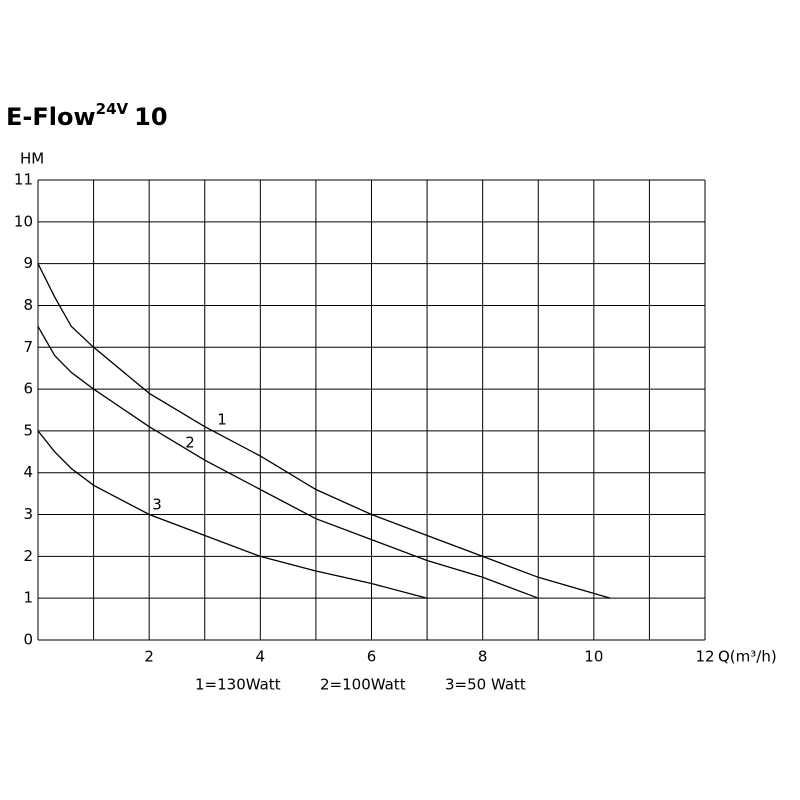 This screenshot has height=800, width=800. I want to click on y-tick-label: 5, so click(28, 430).